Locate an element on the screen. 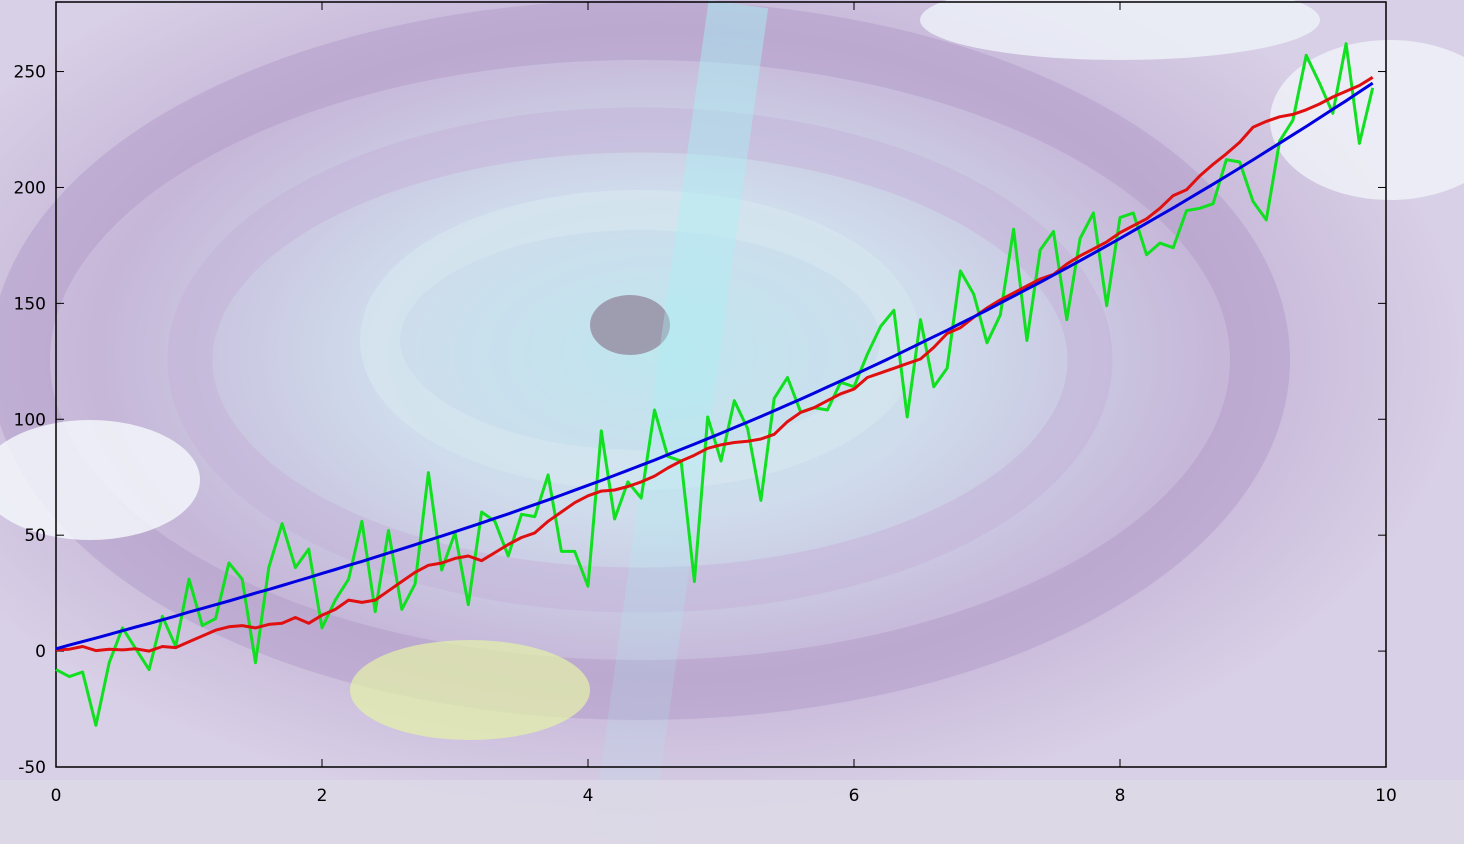  y-tick-label: 200 is located at coordinates (30, 188).